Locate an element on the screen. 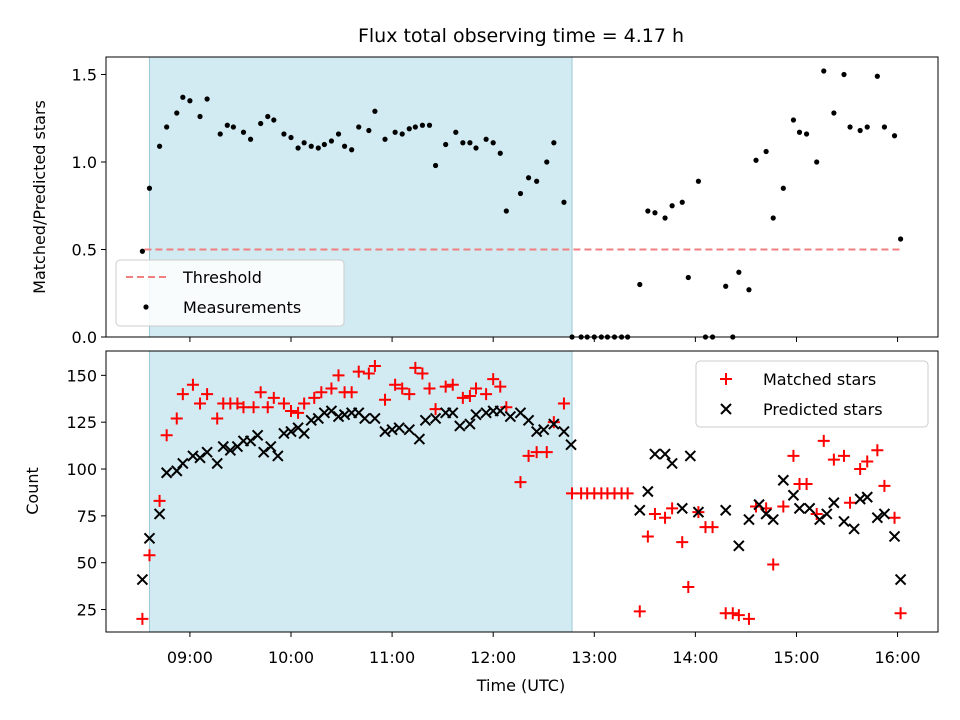  x-tick-label: 11:00 is located at coordinates (392, 657).